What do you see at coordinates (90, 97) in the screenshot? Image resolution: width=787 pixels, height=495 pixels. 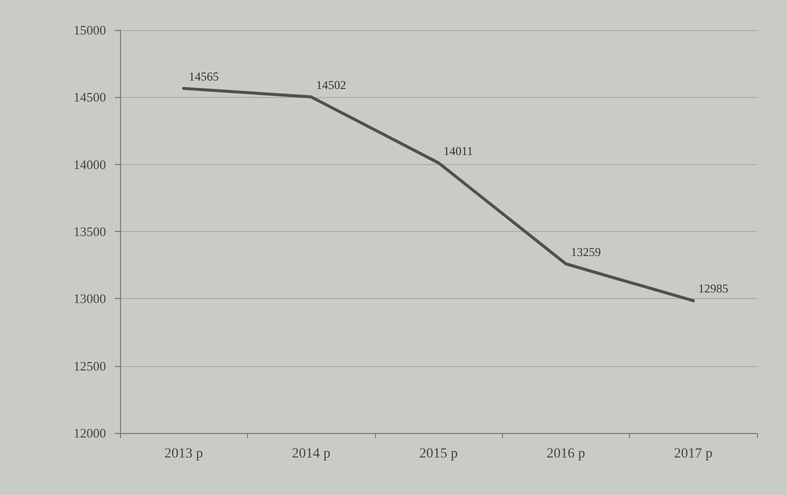 I see `y-tick-label: 14500` at bounding box center [90, 97].